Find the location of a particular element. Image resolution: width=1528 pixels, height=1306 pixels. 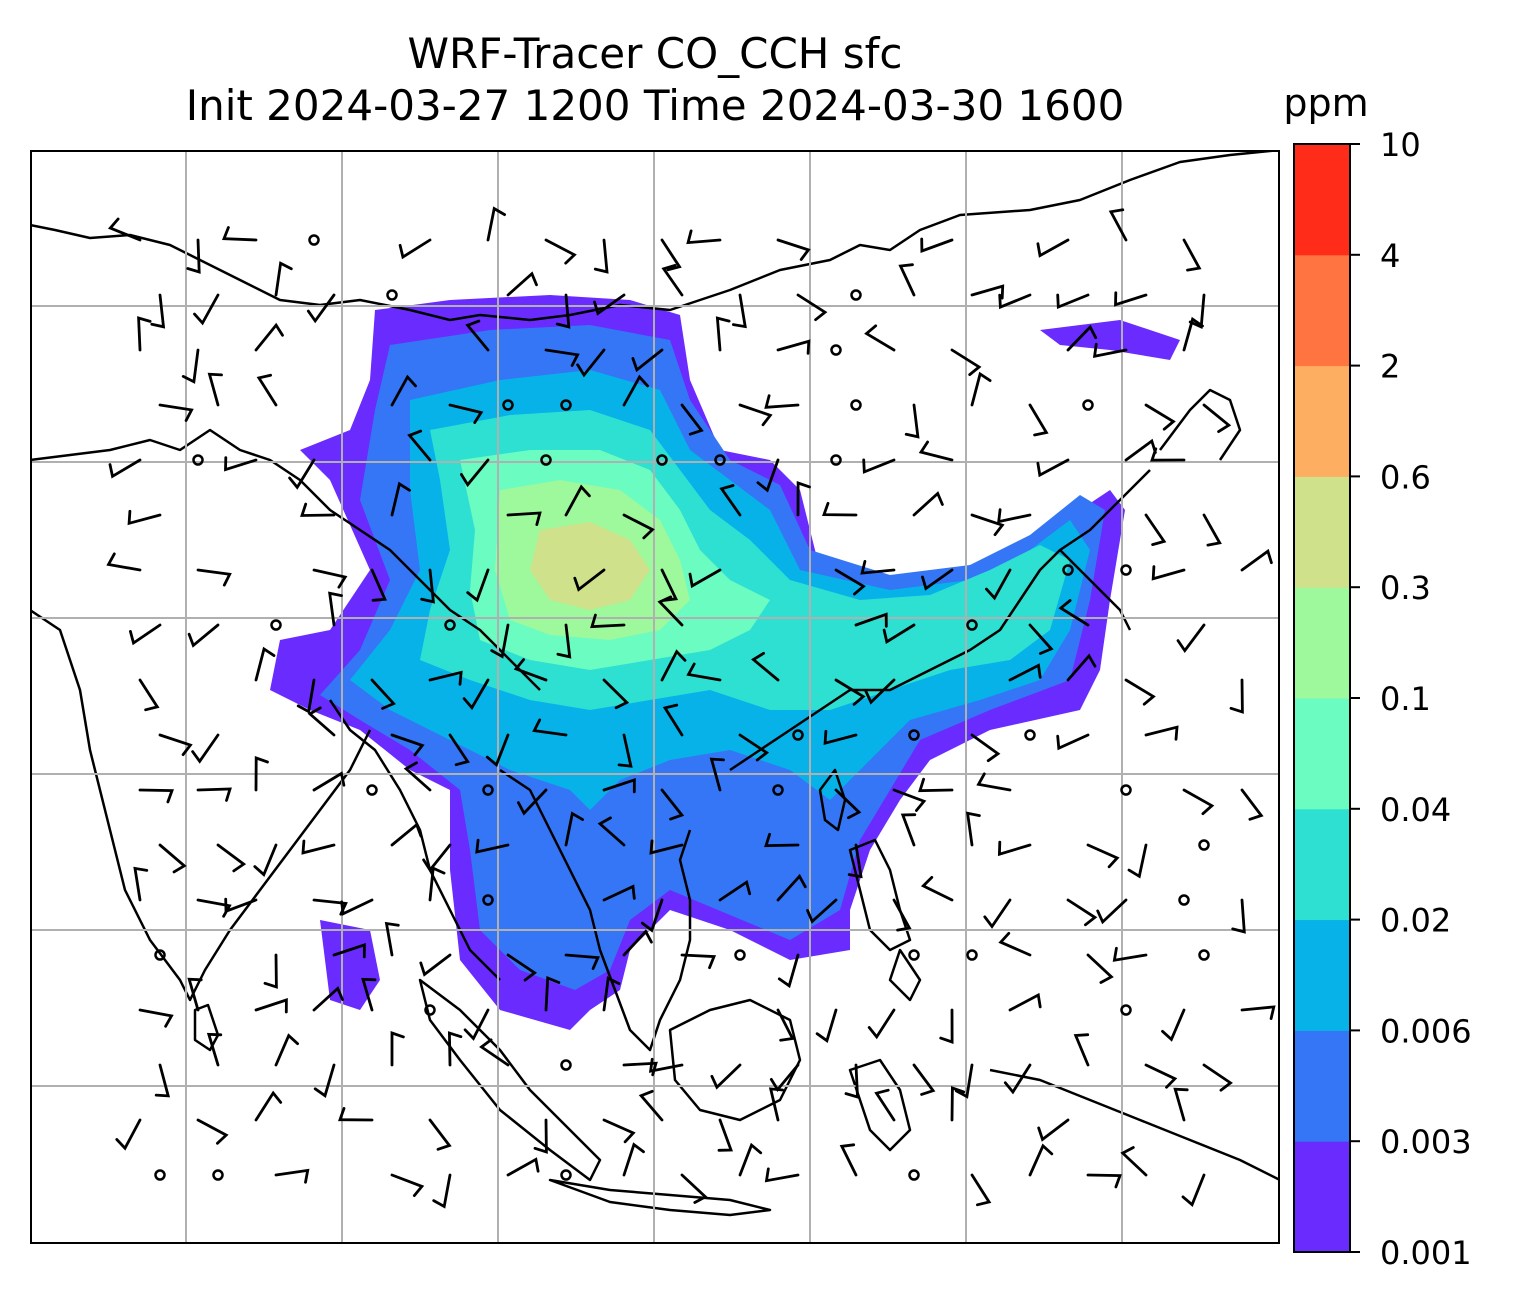

coastline-new-guinea is located at coordinates (1134, 1125).